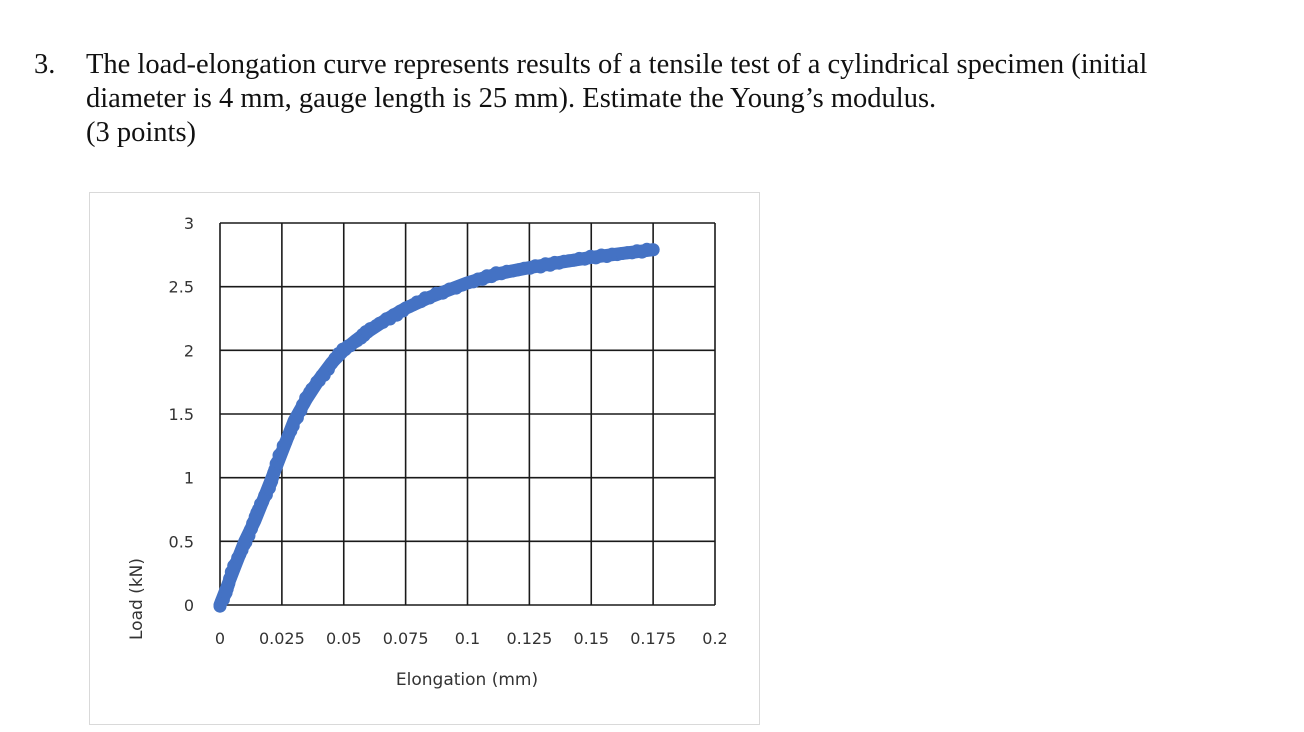 This screenshot has width=1304, height=732. I want to click on x-axis-ticks: 0 0.025 0.05 0.075 0.1 0.125 0.15 0.175 0.2, so click(471, 638).